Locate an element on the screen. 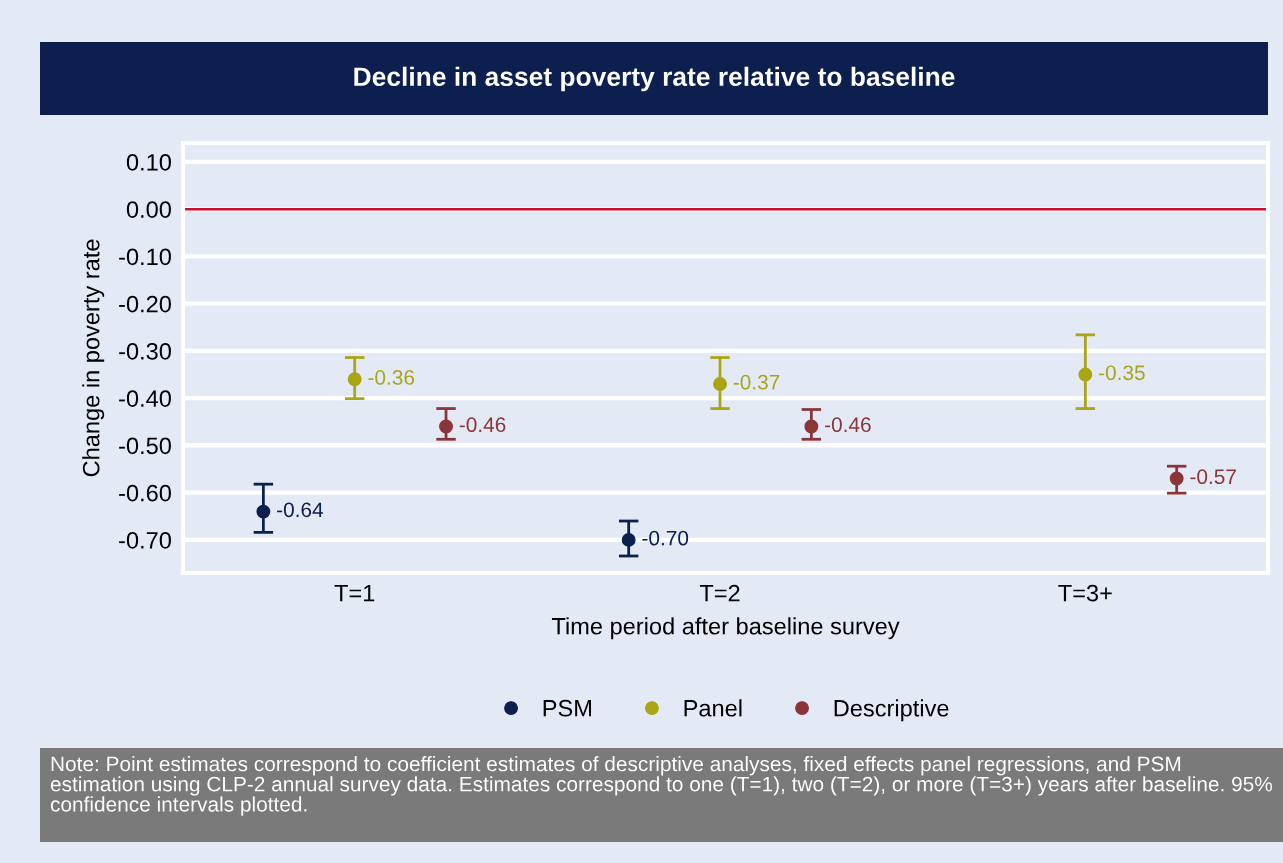  y-tick-label: -0.40 is located at coordinates (145, 398).